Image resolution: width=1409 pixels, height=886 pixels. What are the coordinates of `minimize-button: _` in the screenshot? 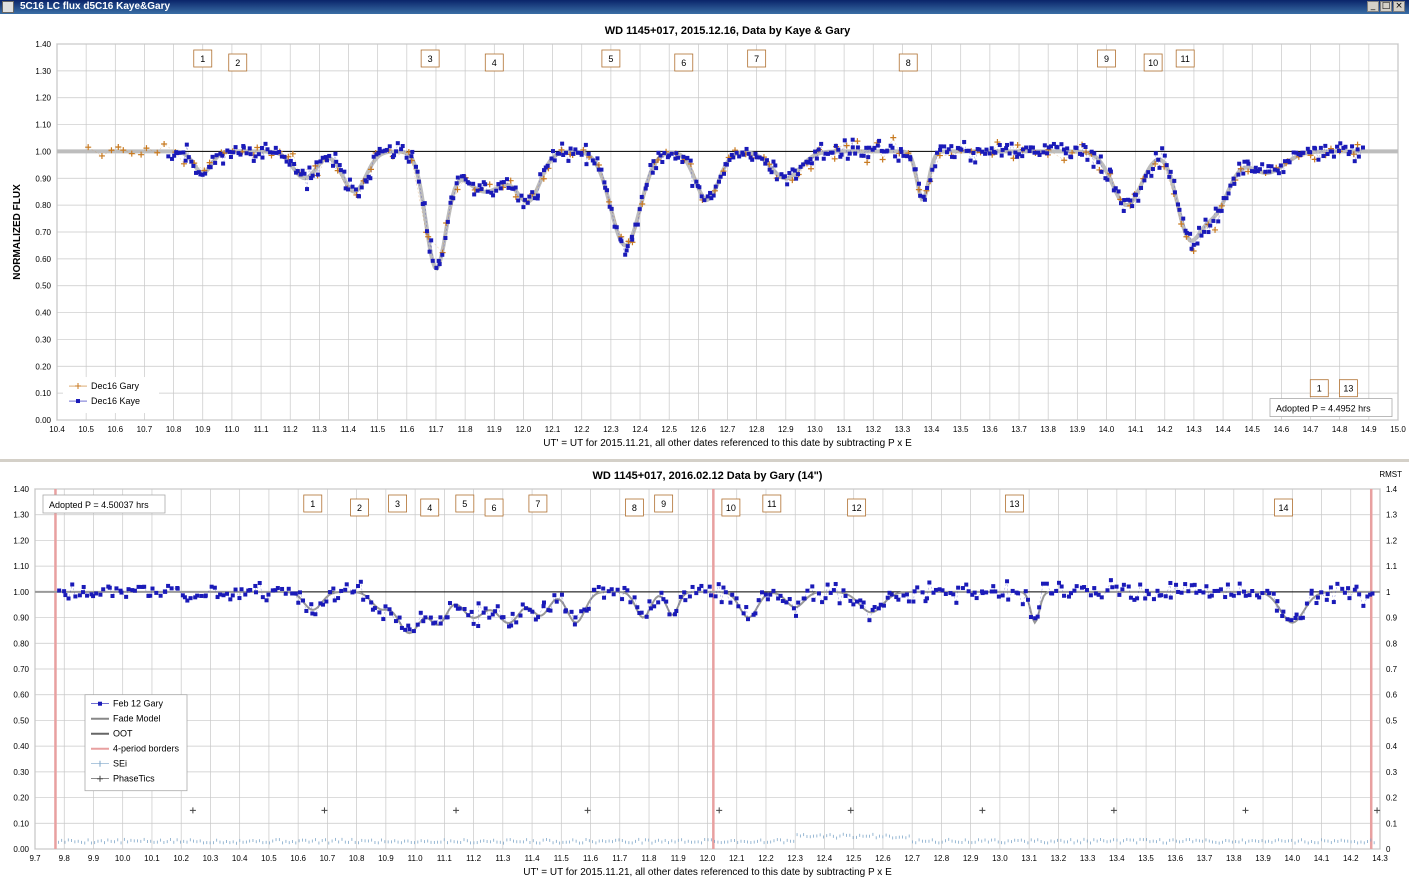 It's located at (1373, 6).